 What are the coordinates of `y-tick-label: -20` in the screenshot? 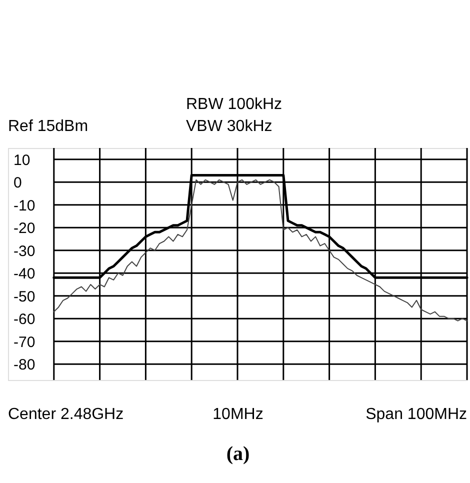 It's located at (25, 229).